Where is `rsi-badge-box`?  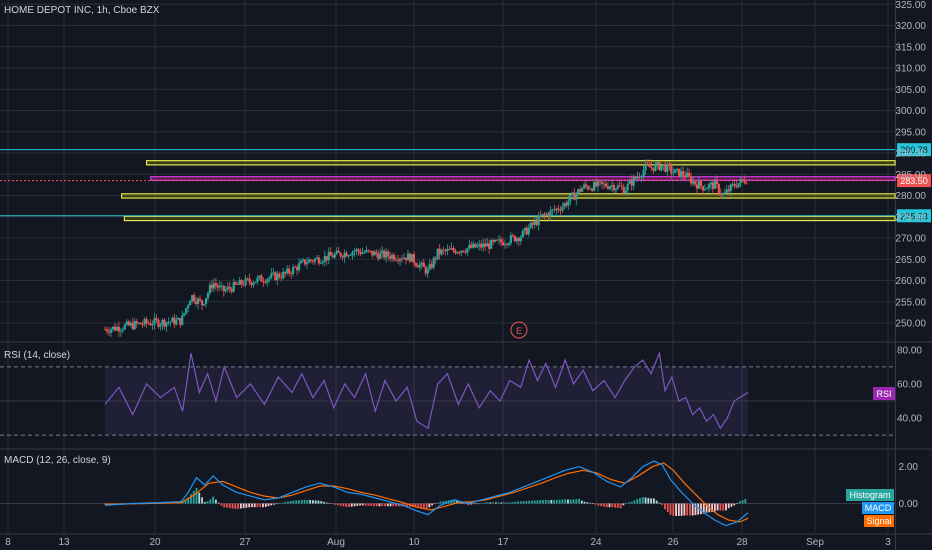 rsi-badge-box is located at coordinates (884, 393).